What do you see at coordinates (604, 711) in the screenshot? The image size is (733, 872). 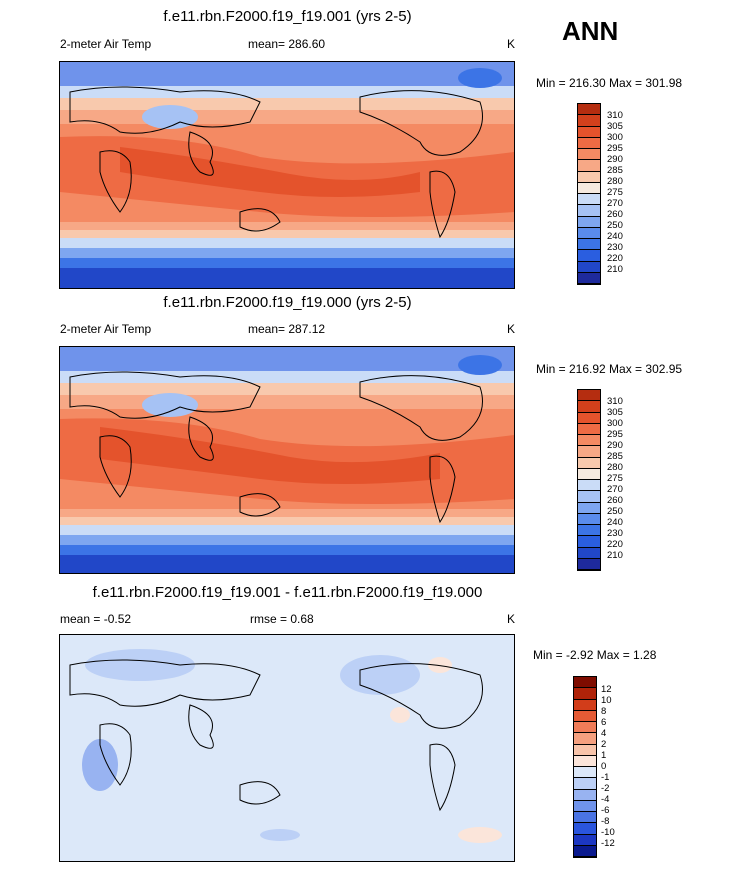 I see `colorbar-tick-label: 8` at bounding box center [604, 711].